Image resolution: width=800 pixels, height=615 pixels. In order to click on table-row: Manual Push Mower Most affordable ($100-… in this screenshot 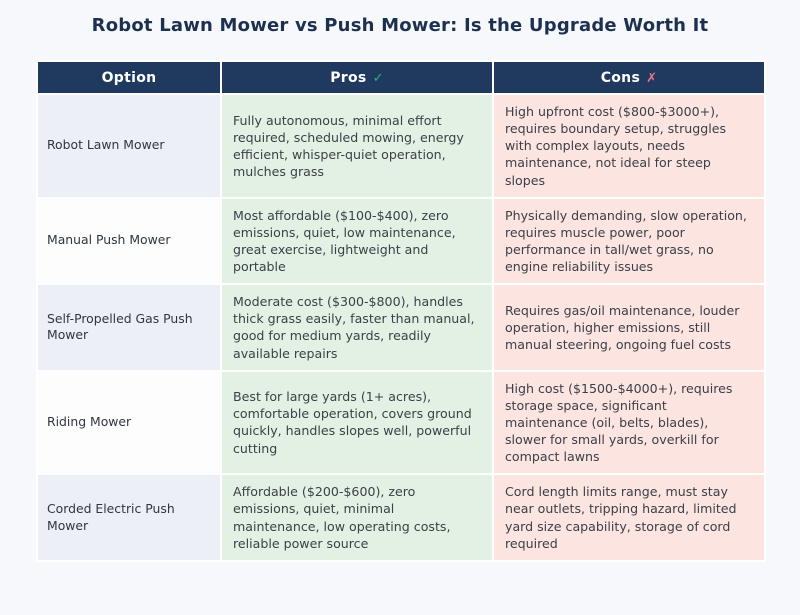, I will do `click(401, 241)`.